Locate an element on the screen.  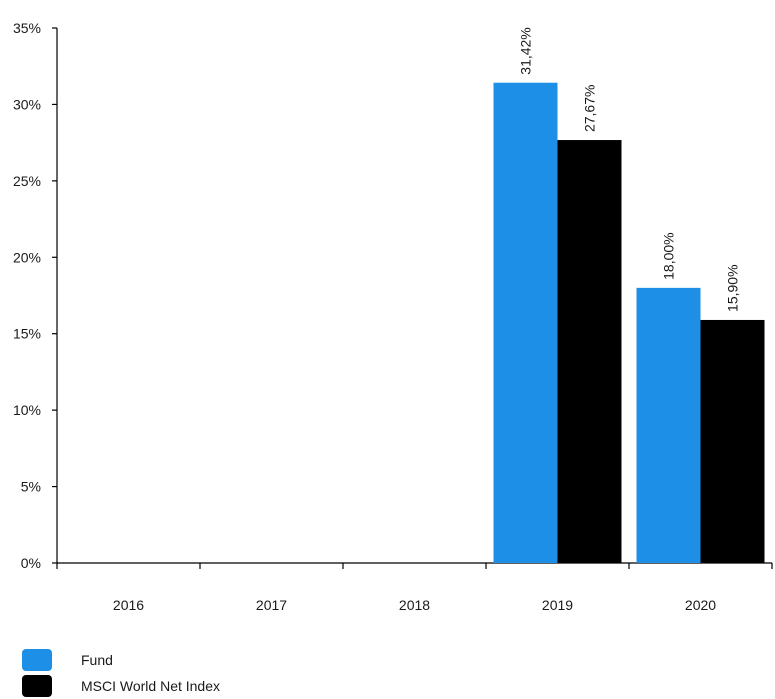
data-label: 31,42% is located at coordinates (526, 50).